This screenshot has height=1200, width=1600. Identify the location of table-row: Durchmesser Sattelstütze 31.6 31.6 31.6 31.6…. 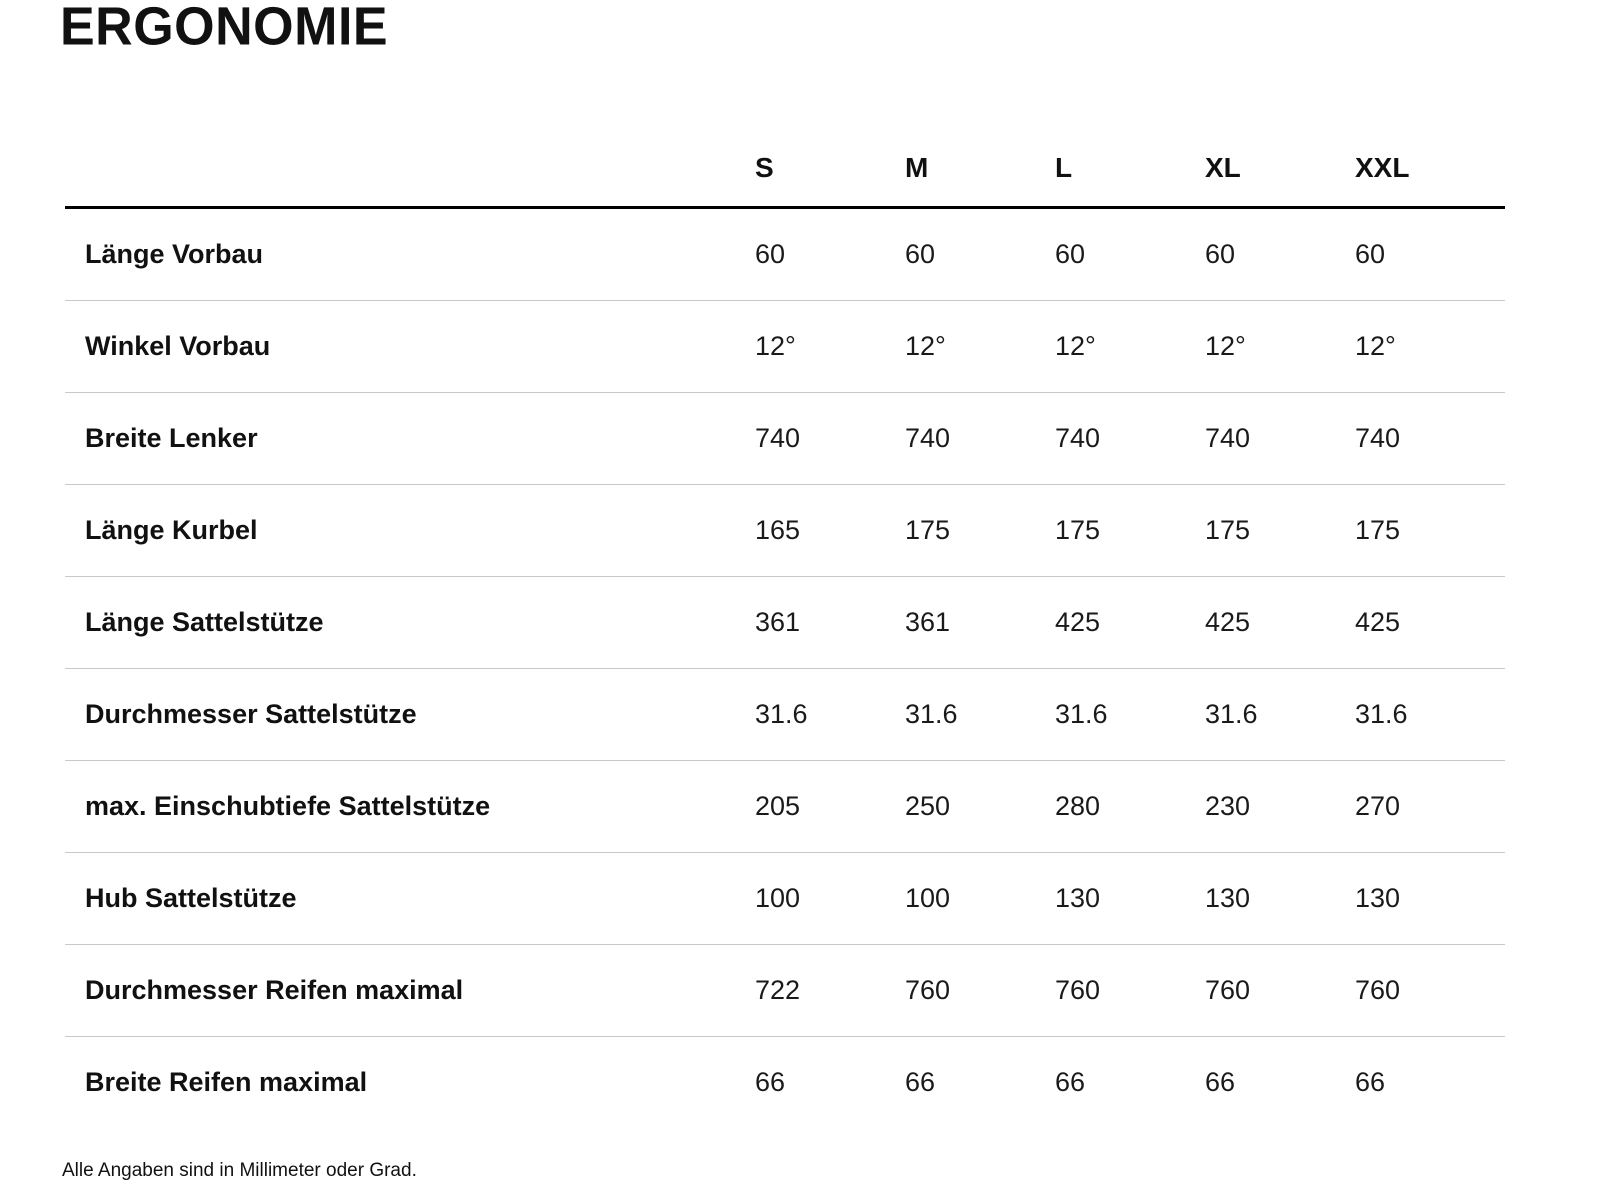
(785, 715).